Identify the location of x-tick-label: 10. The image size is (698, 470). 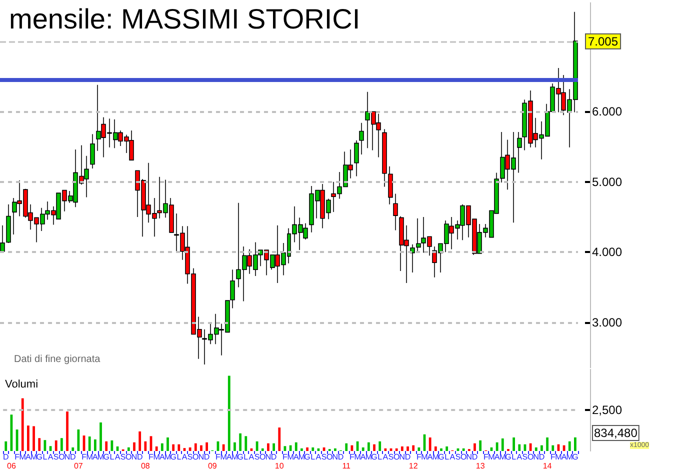
(279, 466).